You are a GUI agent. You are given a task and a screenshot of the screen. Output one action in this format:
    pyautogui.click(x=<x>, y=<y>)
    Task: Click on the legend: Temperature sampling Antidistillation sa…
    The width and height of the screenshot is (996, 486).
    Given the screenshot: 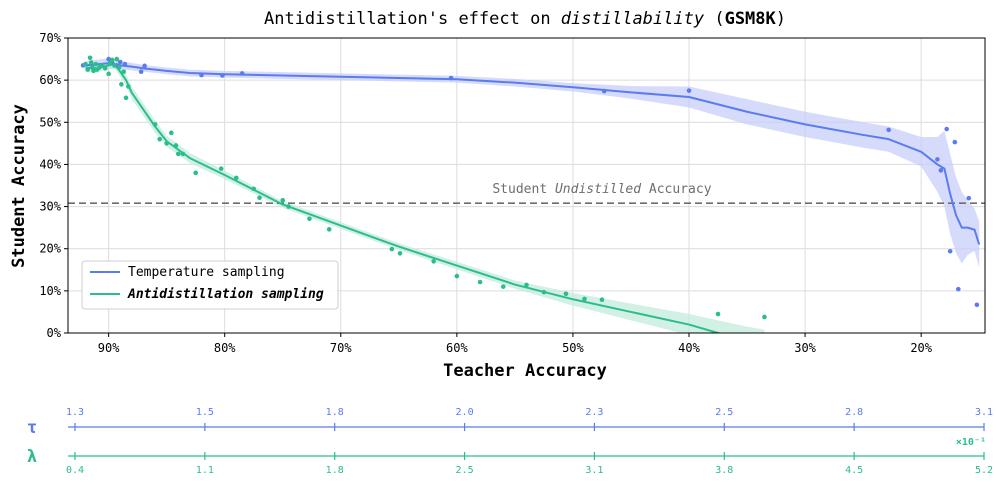 What is the action you would take?
    pyautogui.click(x=210, y=285)
    